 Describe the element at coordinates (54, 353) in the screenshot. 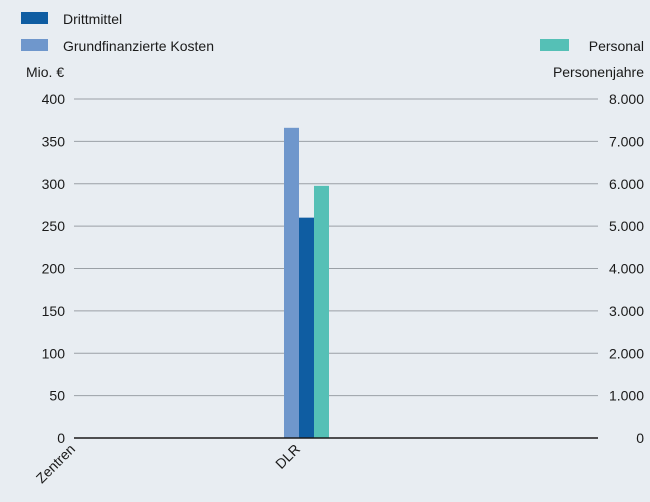

I see `y-left-tick-label: 100` at that location.